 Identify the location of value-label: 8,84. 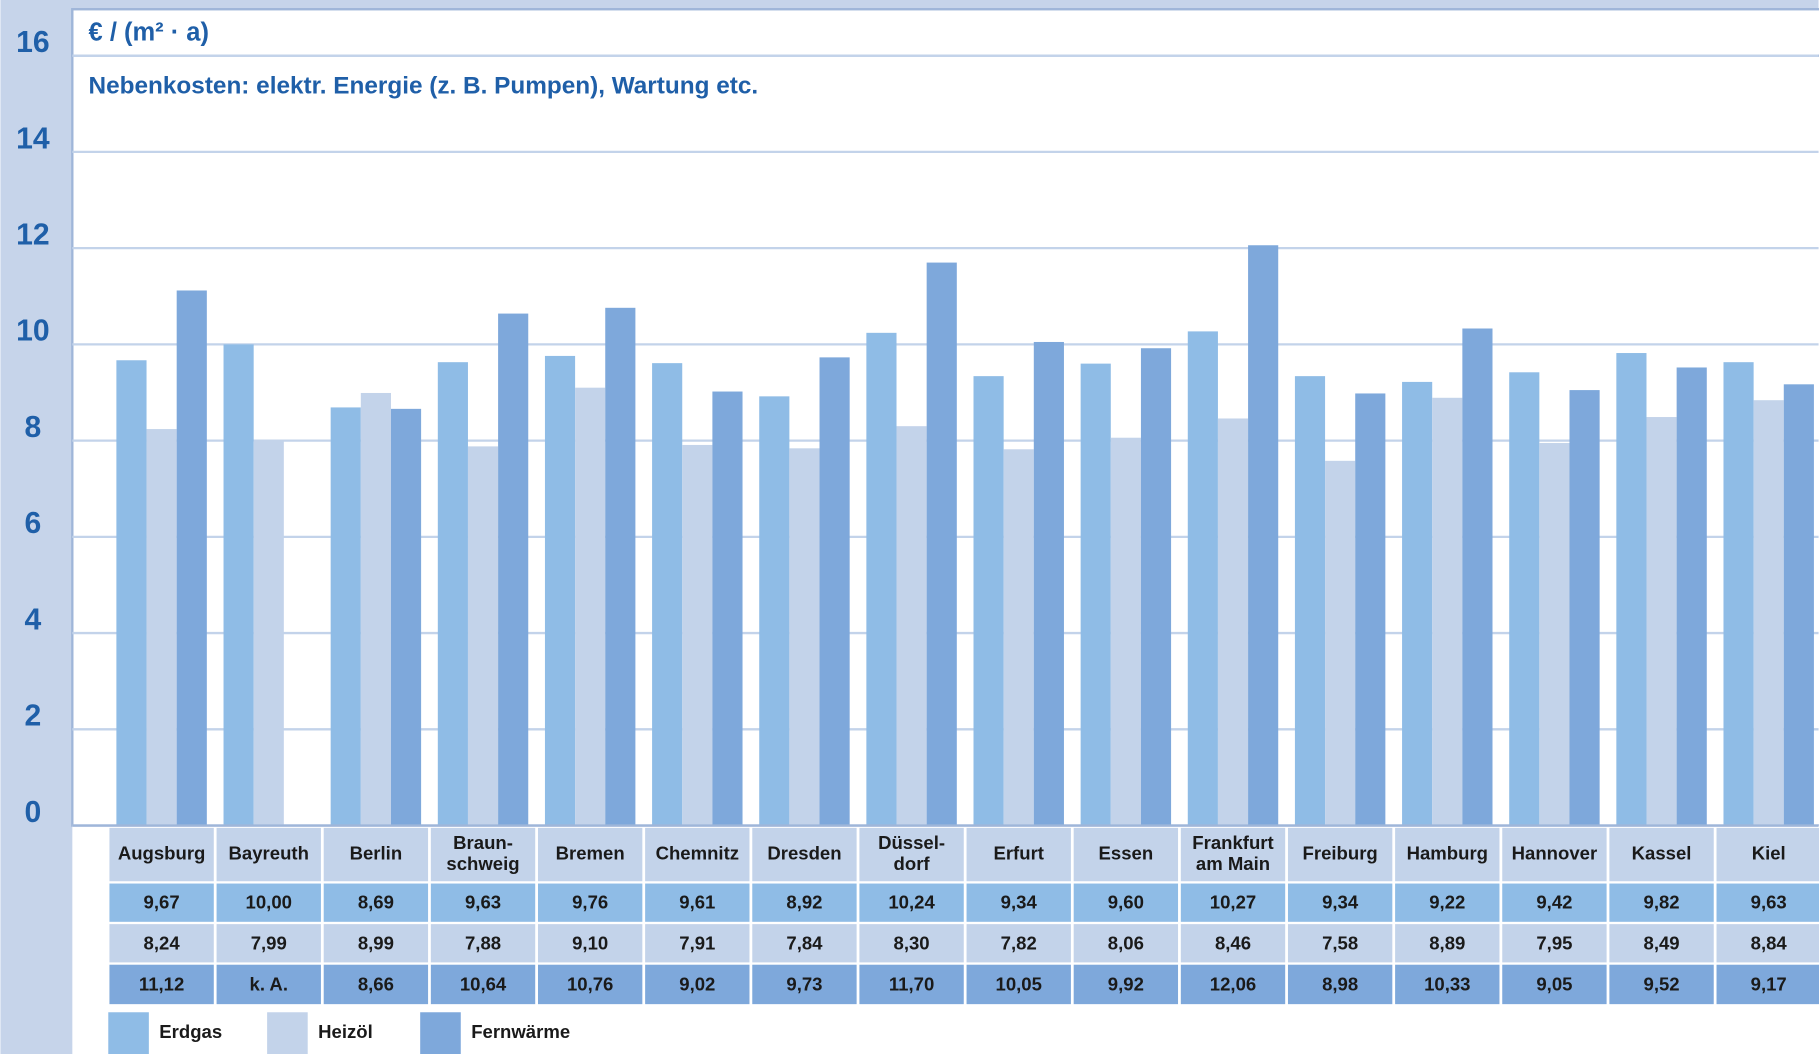
(1769, 942).